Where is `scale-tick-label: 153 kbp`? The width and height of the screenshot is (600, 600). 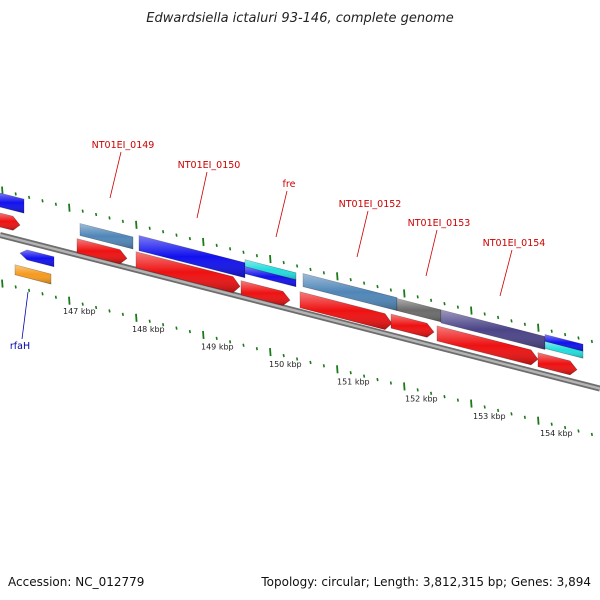 scale-tick-label: 153 kbp is located at coordinates (489, 416).